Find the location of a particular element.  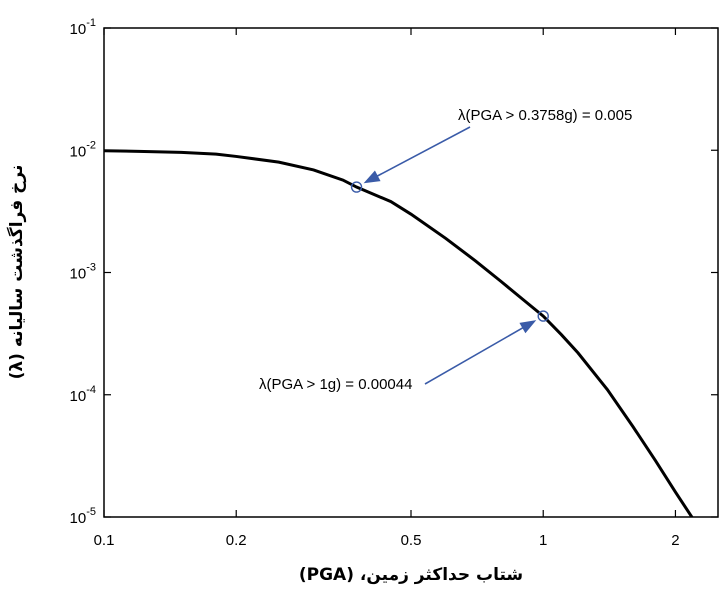

y-axis-title: نرخ فراگذشت سالیانه (λ) is located at coordinates (16, 272).